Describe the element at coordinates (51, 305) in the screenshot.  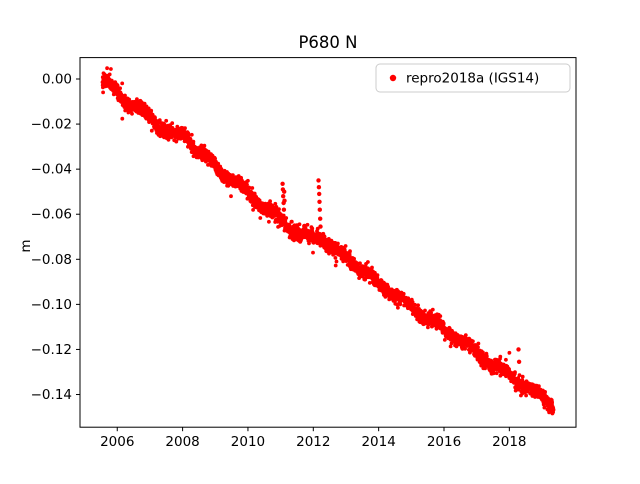
I see `y-tick-label: −0.10` at that location.